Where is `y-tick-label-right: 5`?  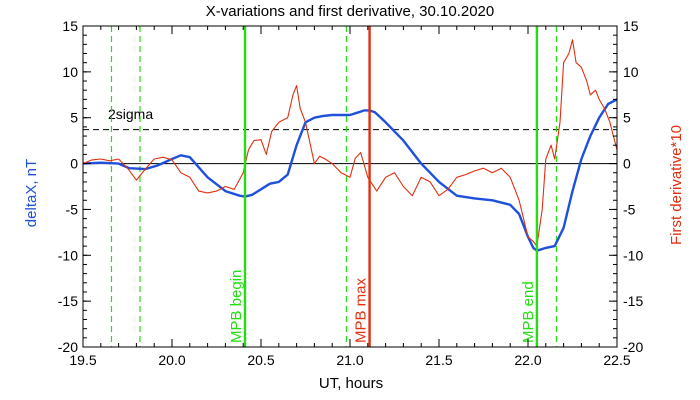 y-tick-label-right: 5 is located at coordinates (627, 118).